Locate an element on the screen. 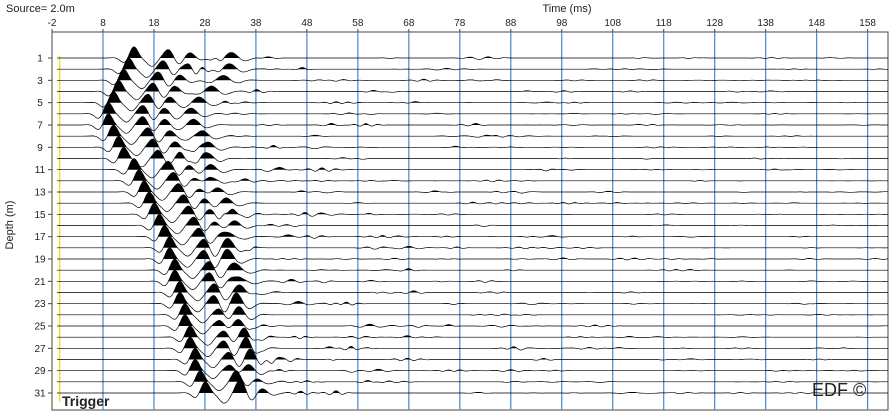 The width and height of the screenshot is (892, 414). x-tick-labels: -2 8 18 28 38 48 58 68 78 88 98 108 118 128 138 148 158 is located at coordinates (462, 25).